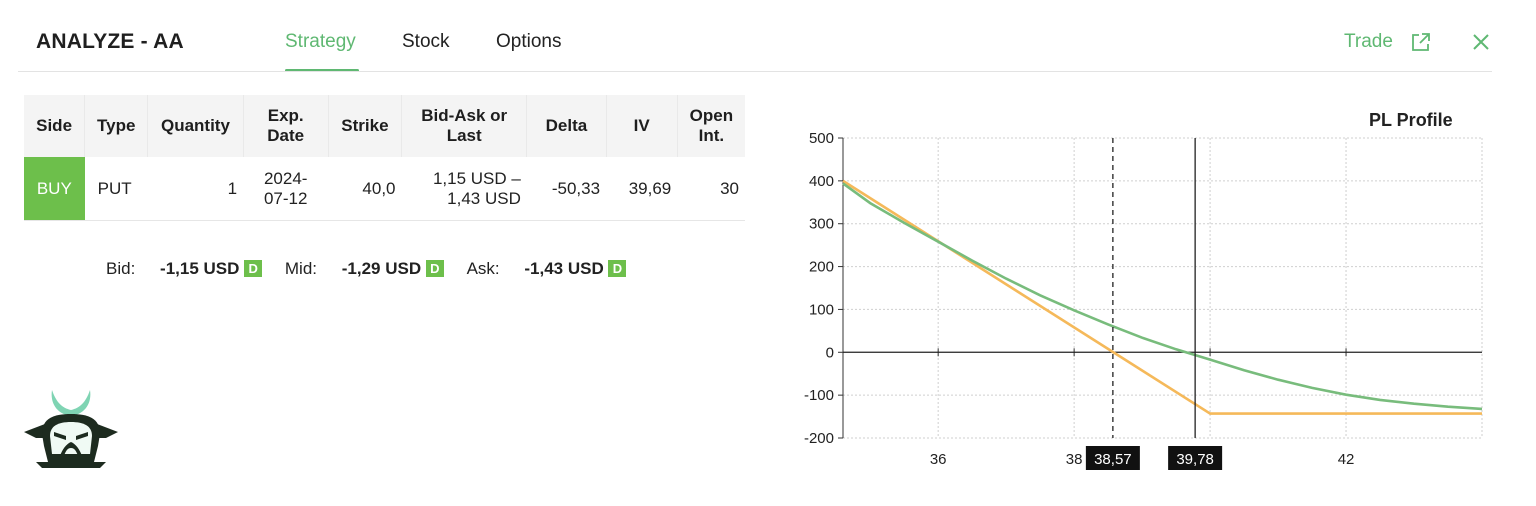  I want to click on ask-label: Ask:, so click(483, 268).